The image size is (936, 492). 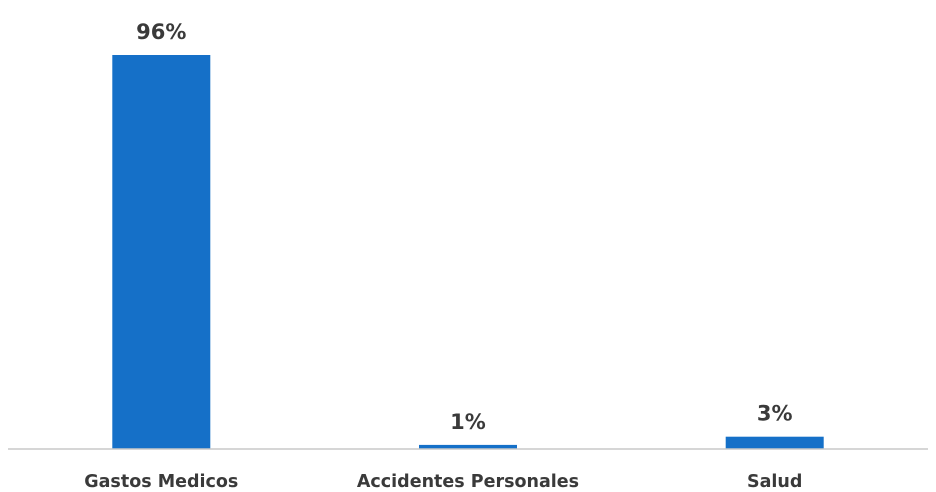 I want to click on category-label-accidentes-personales: Accidentes Personales, so click(x=468, y=482).